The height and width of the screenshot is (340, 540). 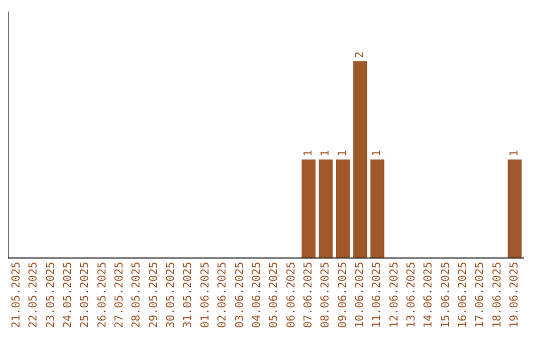 I want to click on x-tick-label: 15.06.2025, so click(x=445, y=295).